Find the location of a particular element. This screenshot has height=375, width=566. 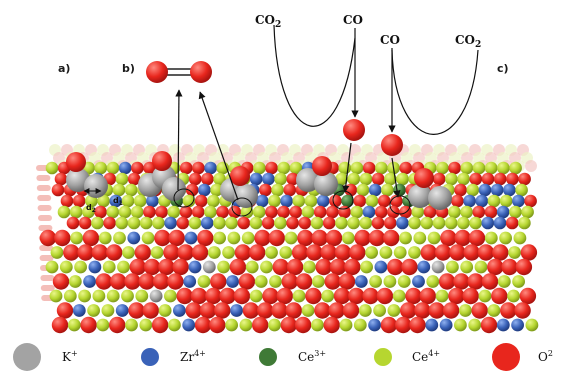

o2-molecule is located at coordinates (179, 72).